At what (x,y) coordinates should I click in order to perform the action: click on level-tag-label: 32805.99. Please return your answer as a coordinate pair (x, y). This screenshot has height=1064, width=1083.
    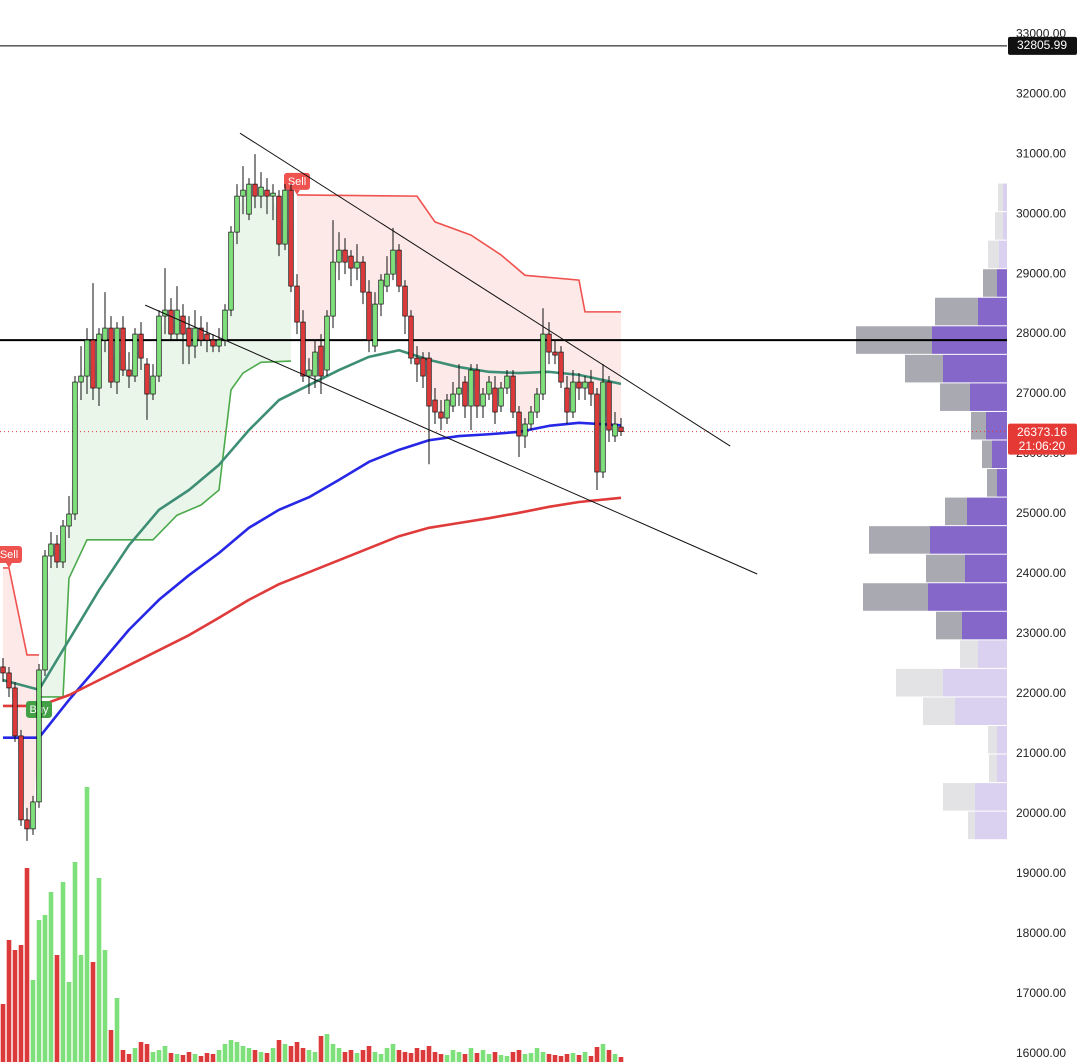
    Looking at the image, I should click on (1042, 45).